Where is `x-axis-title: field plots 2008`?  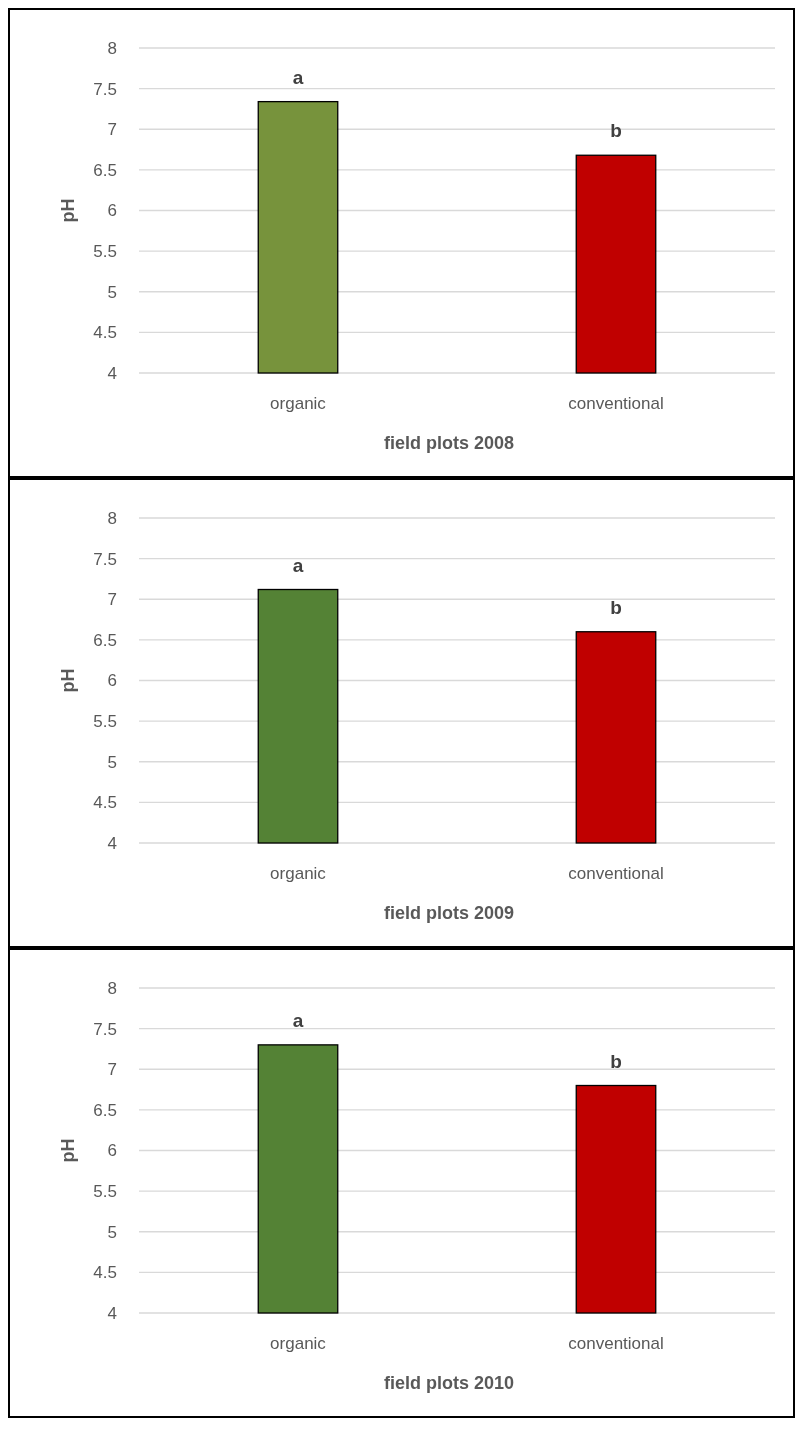
x-axis-title: field plots 2008 is located at coordinates (449, 443).